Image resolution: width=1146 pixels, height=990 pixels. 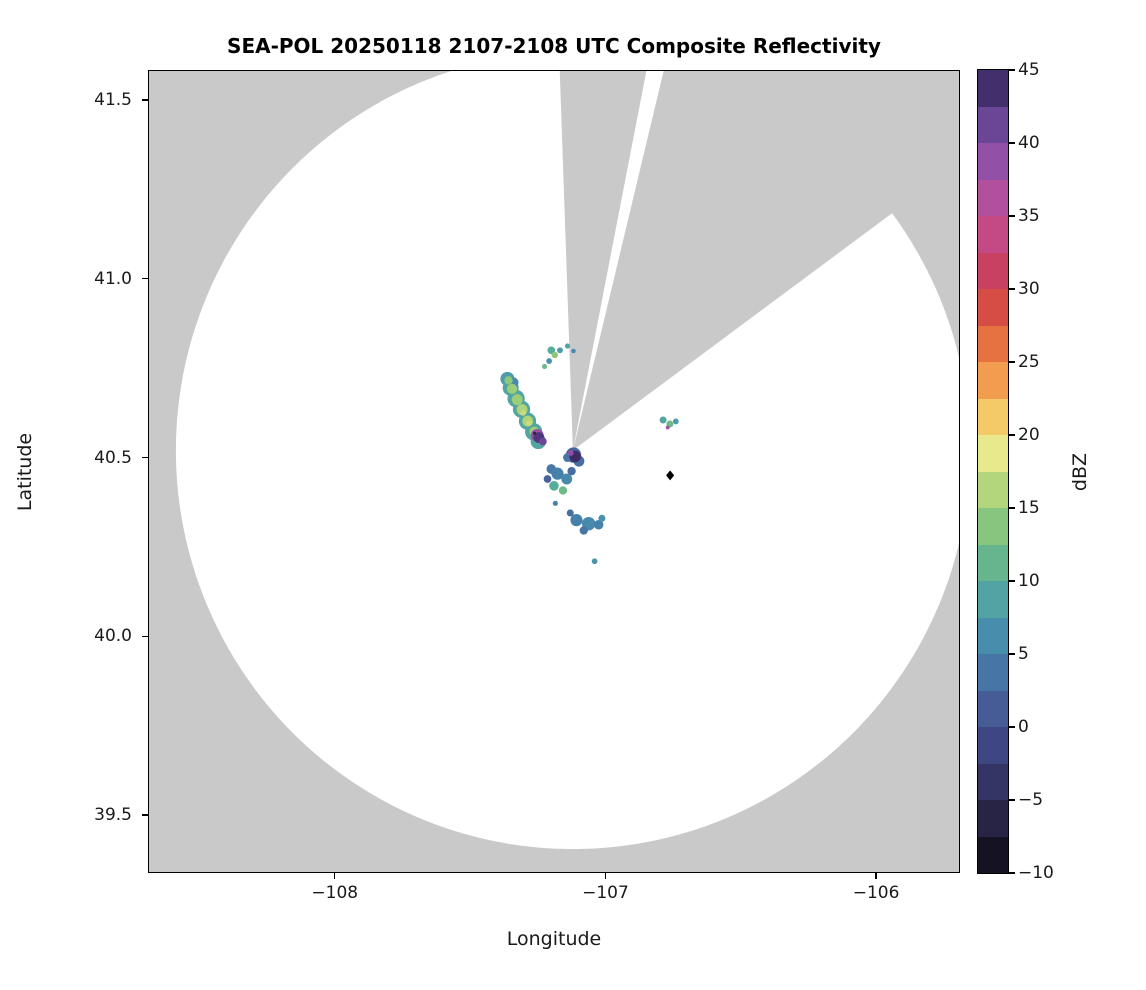 What do you see at coordinates (93, 471) in the screenshot?
I see `y-axis-tick-labels: 39.5 40.0 40.5 41.0 41.5` at bounding box center [93, 471].